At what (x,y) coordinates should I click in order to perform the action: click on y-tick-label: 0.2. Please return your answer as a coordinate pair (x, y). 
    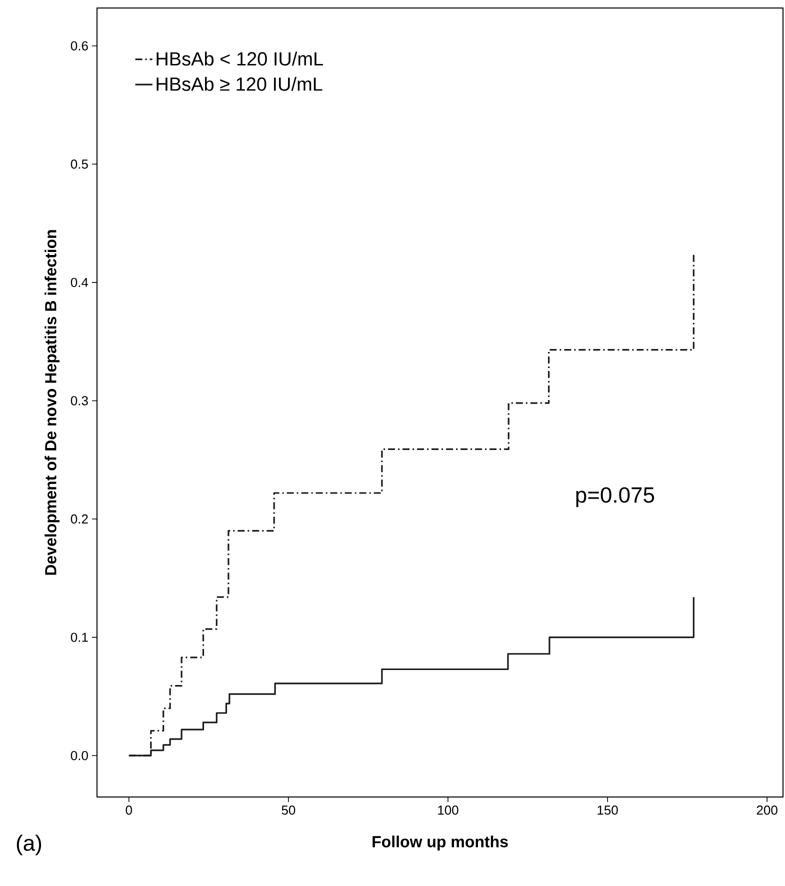
    Looking at the image, I should click on (79, 519).